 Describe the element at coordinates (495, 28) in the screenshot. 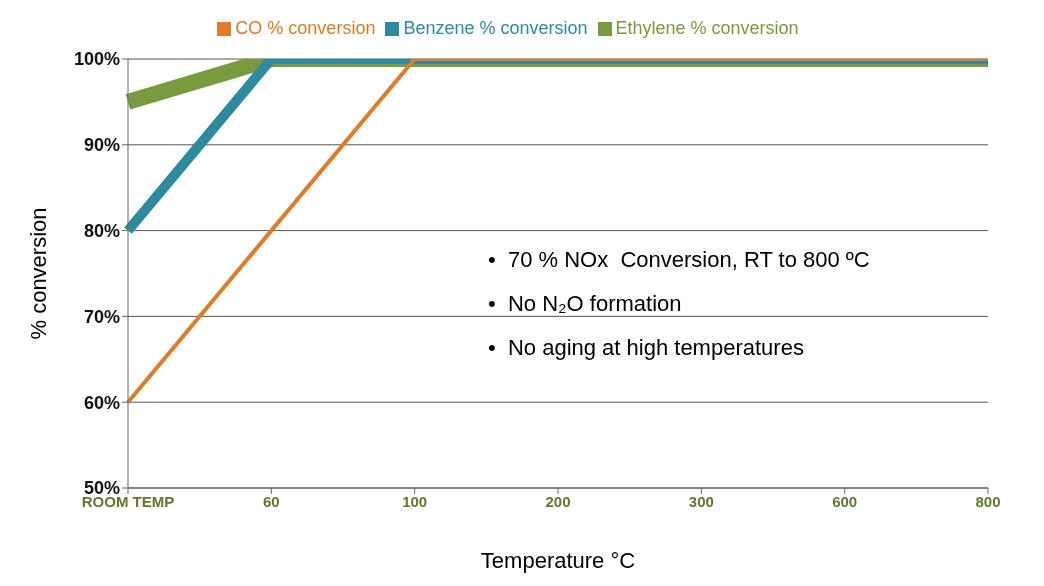

I see `legend-label: Benzene % conversion` at that location.